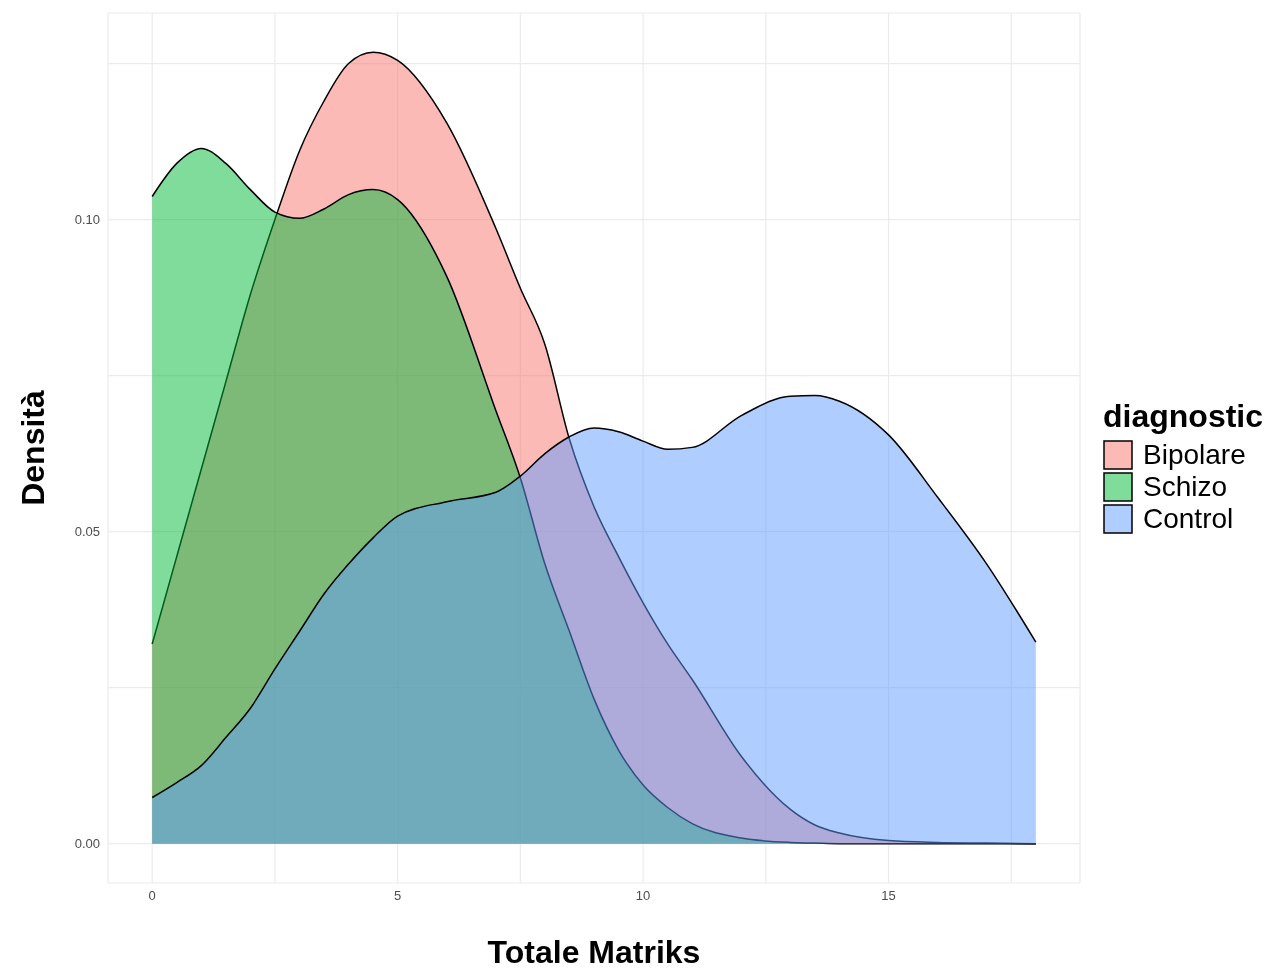 Image resolution: width=1288 pixels, height=973 pixels. What do you see at coordinates (1188, 519) in the screenshot?
I see `legend-label: Control` at bounding box center [1188, 519].